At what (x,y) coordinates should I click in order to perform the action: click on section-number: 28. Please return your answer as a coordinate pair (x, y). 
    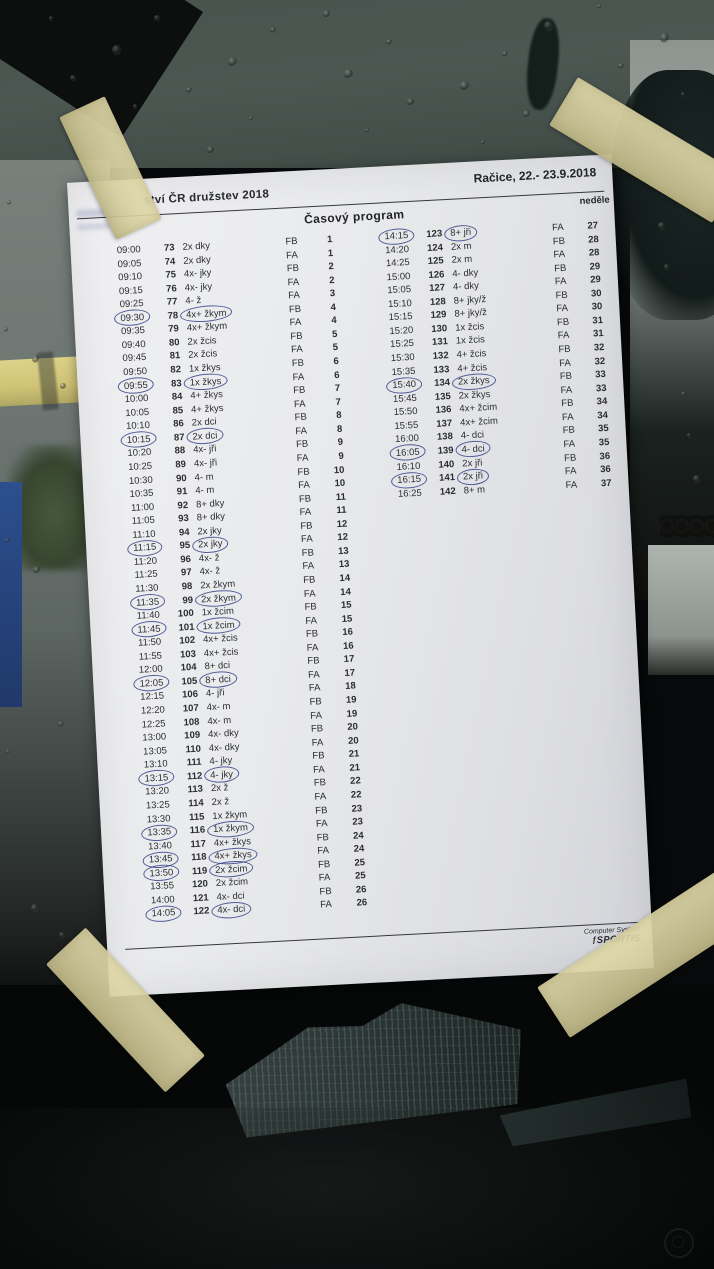
    Looking at the image, I should click on (593, 239).